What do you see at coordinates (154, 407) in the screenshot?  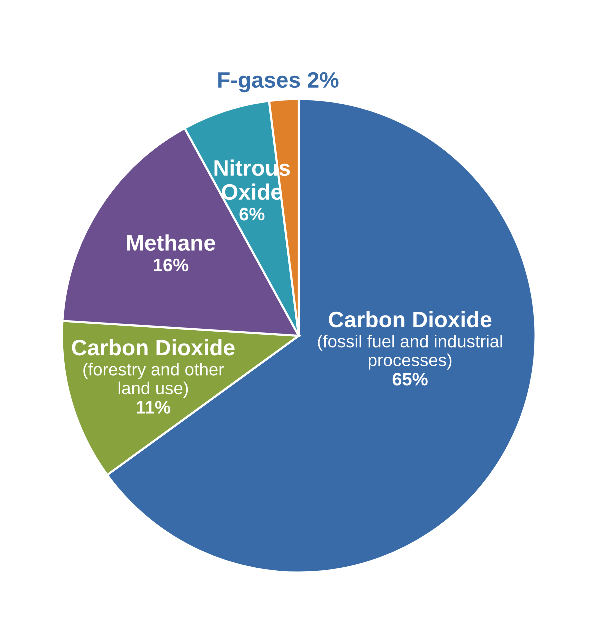 I see `data-label: 11%` at bounding box center [154, 407].